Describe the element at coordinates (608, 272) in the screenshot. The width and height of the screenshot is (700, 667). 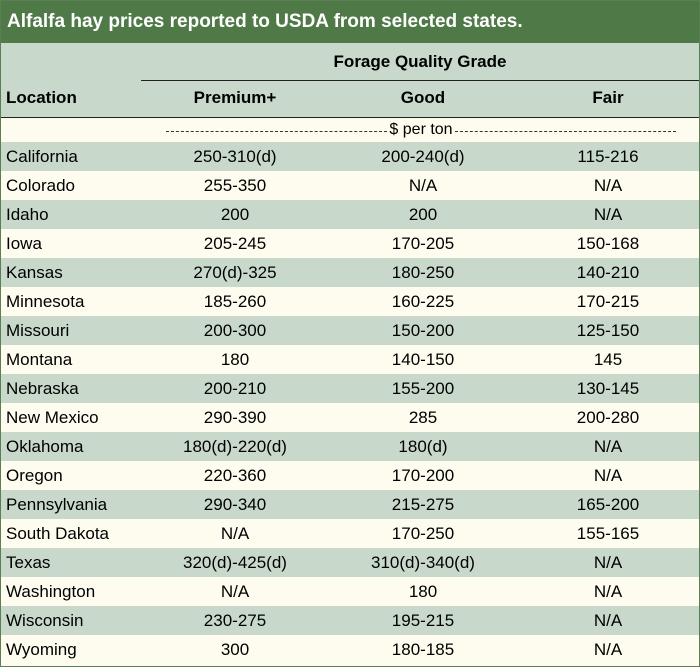
I see `fair-cell: 140-210` at that location.